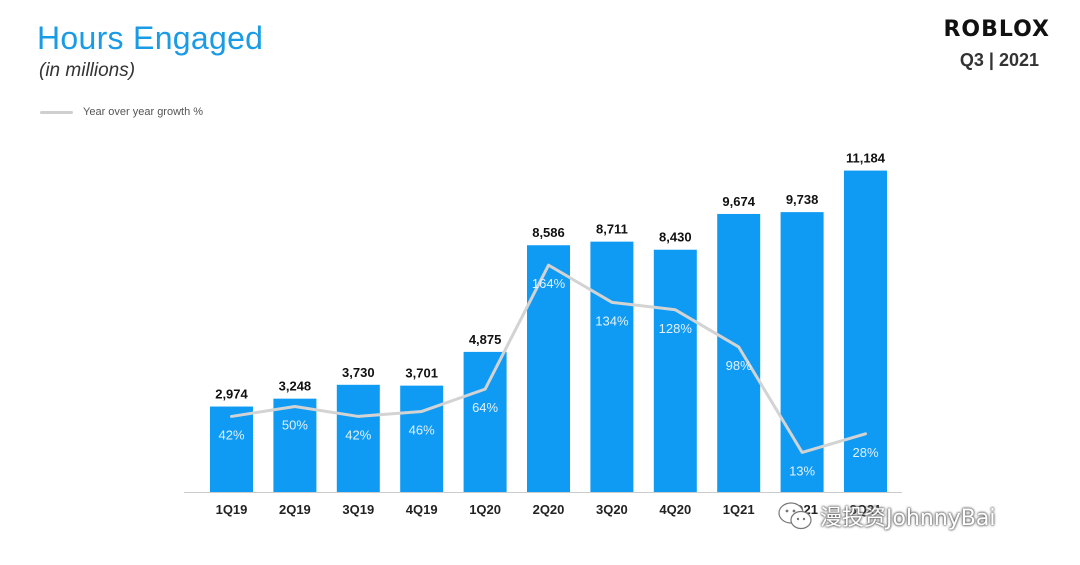  Describe the element at coordinates (358, 509) in the screenshot. I see `x-tick-label: 3Q19` at that location.